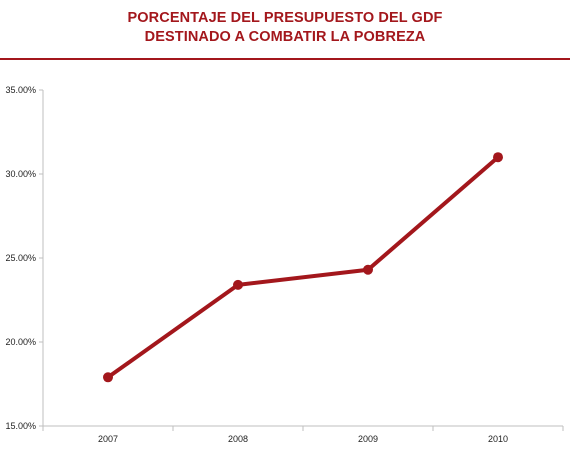 This screenshot has height=455, width=570. Describe the element at coordinates (20, 90) in the screenshot. I see `y-tick-label: 35.00%` at that location.